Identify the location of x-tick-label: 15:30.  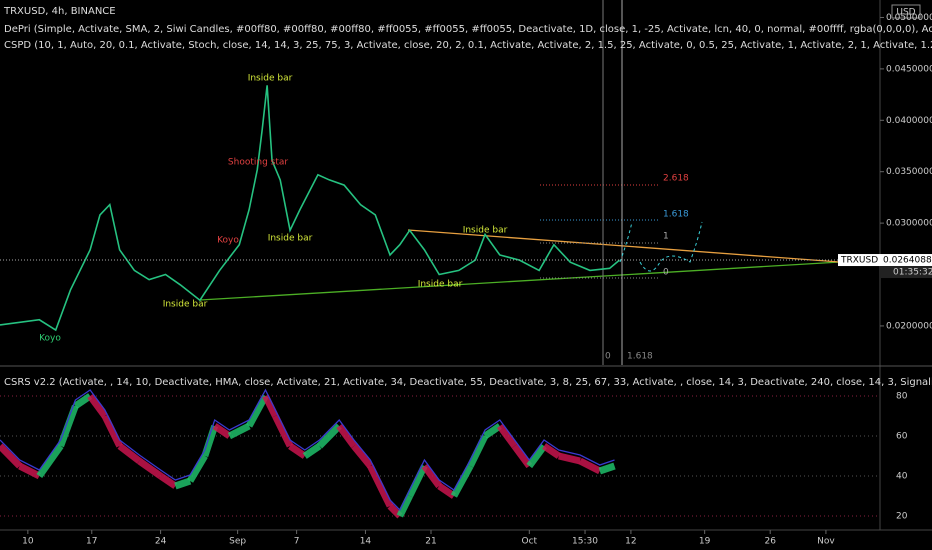
(585, 542).